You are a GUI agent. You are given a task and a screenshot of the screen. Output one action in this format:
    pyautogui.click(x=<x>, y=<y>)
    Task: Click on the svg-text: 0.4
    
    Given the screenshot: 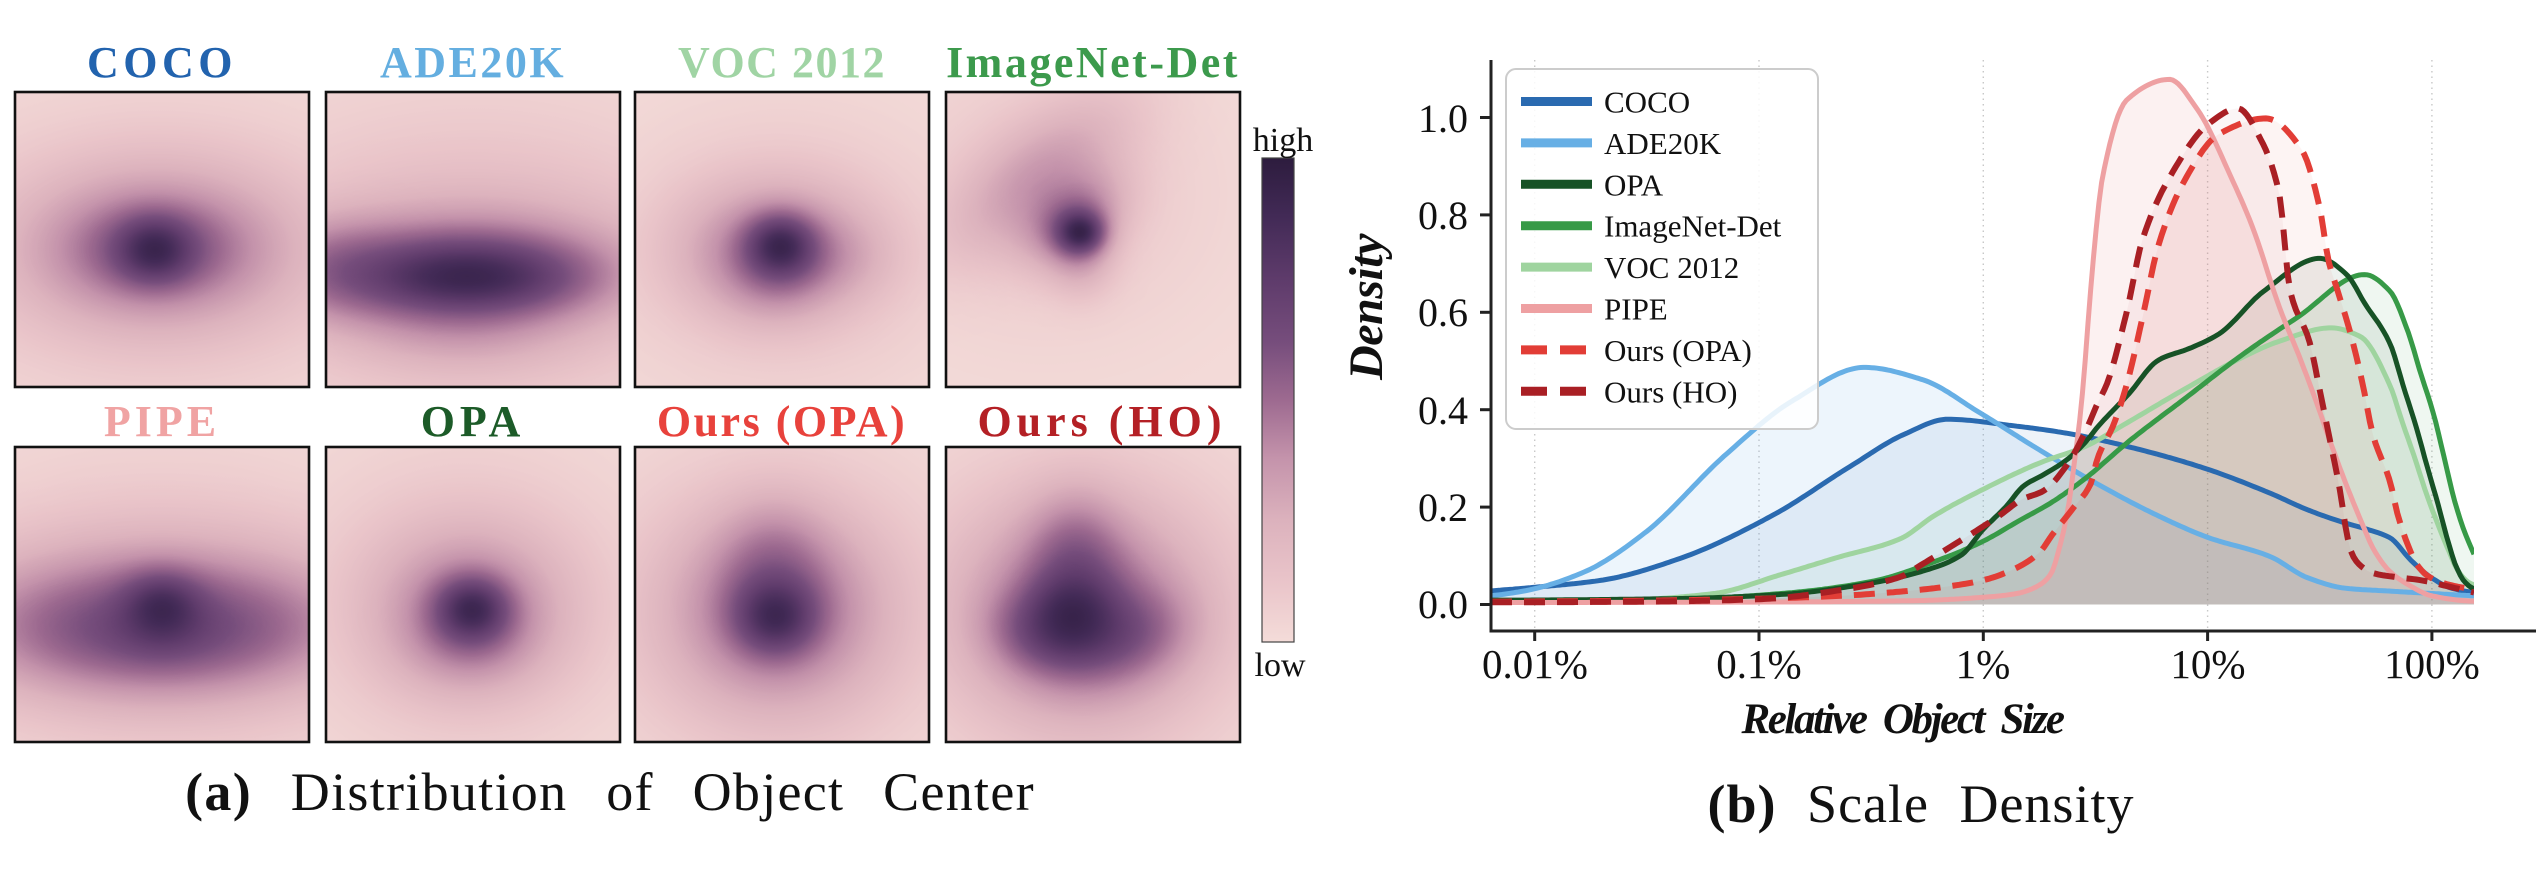 What is the action you would take?
    pyautogui.click(x=1443, y=410)
    